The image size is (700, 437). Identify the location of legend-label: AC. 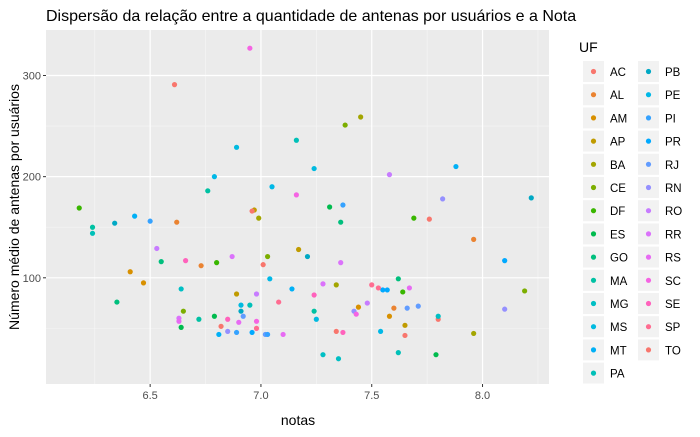
(618, 73).